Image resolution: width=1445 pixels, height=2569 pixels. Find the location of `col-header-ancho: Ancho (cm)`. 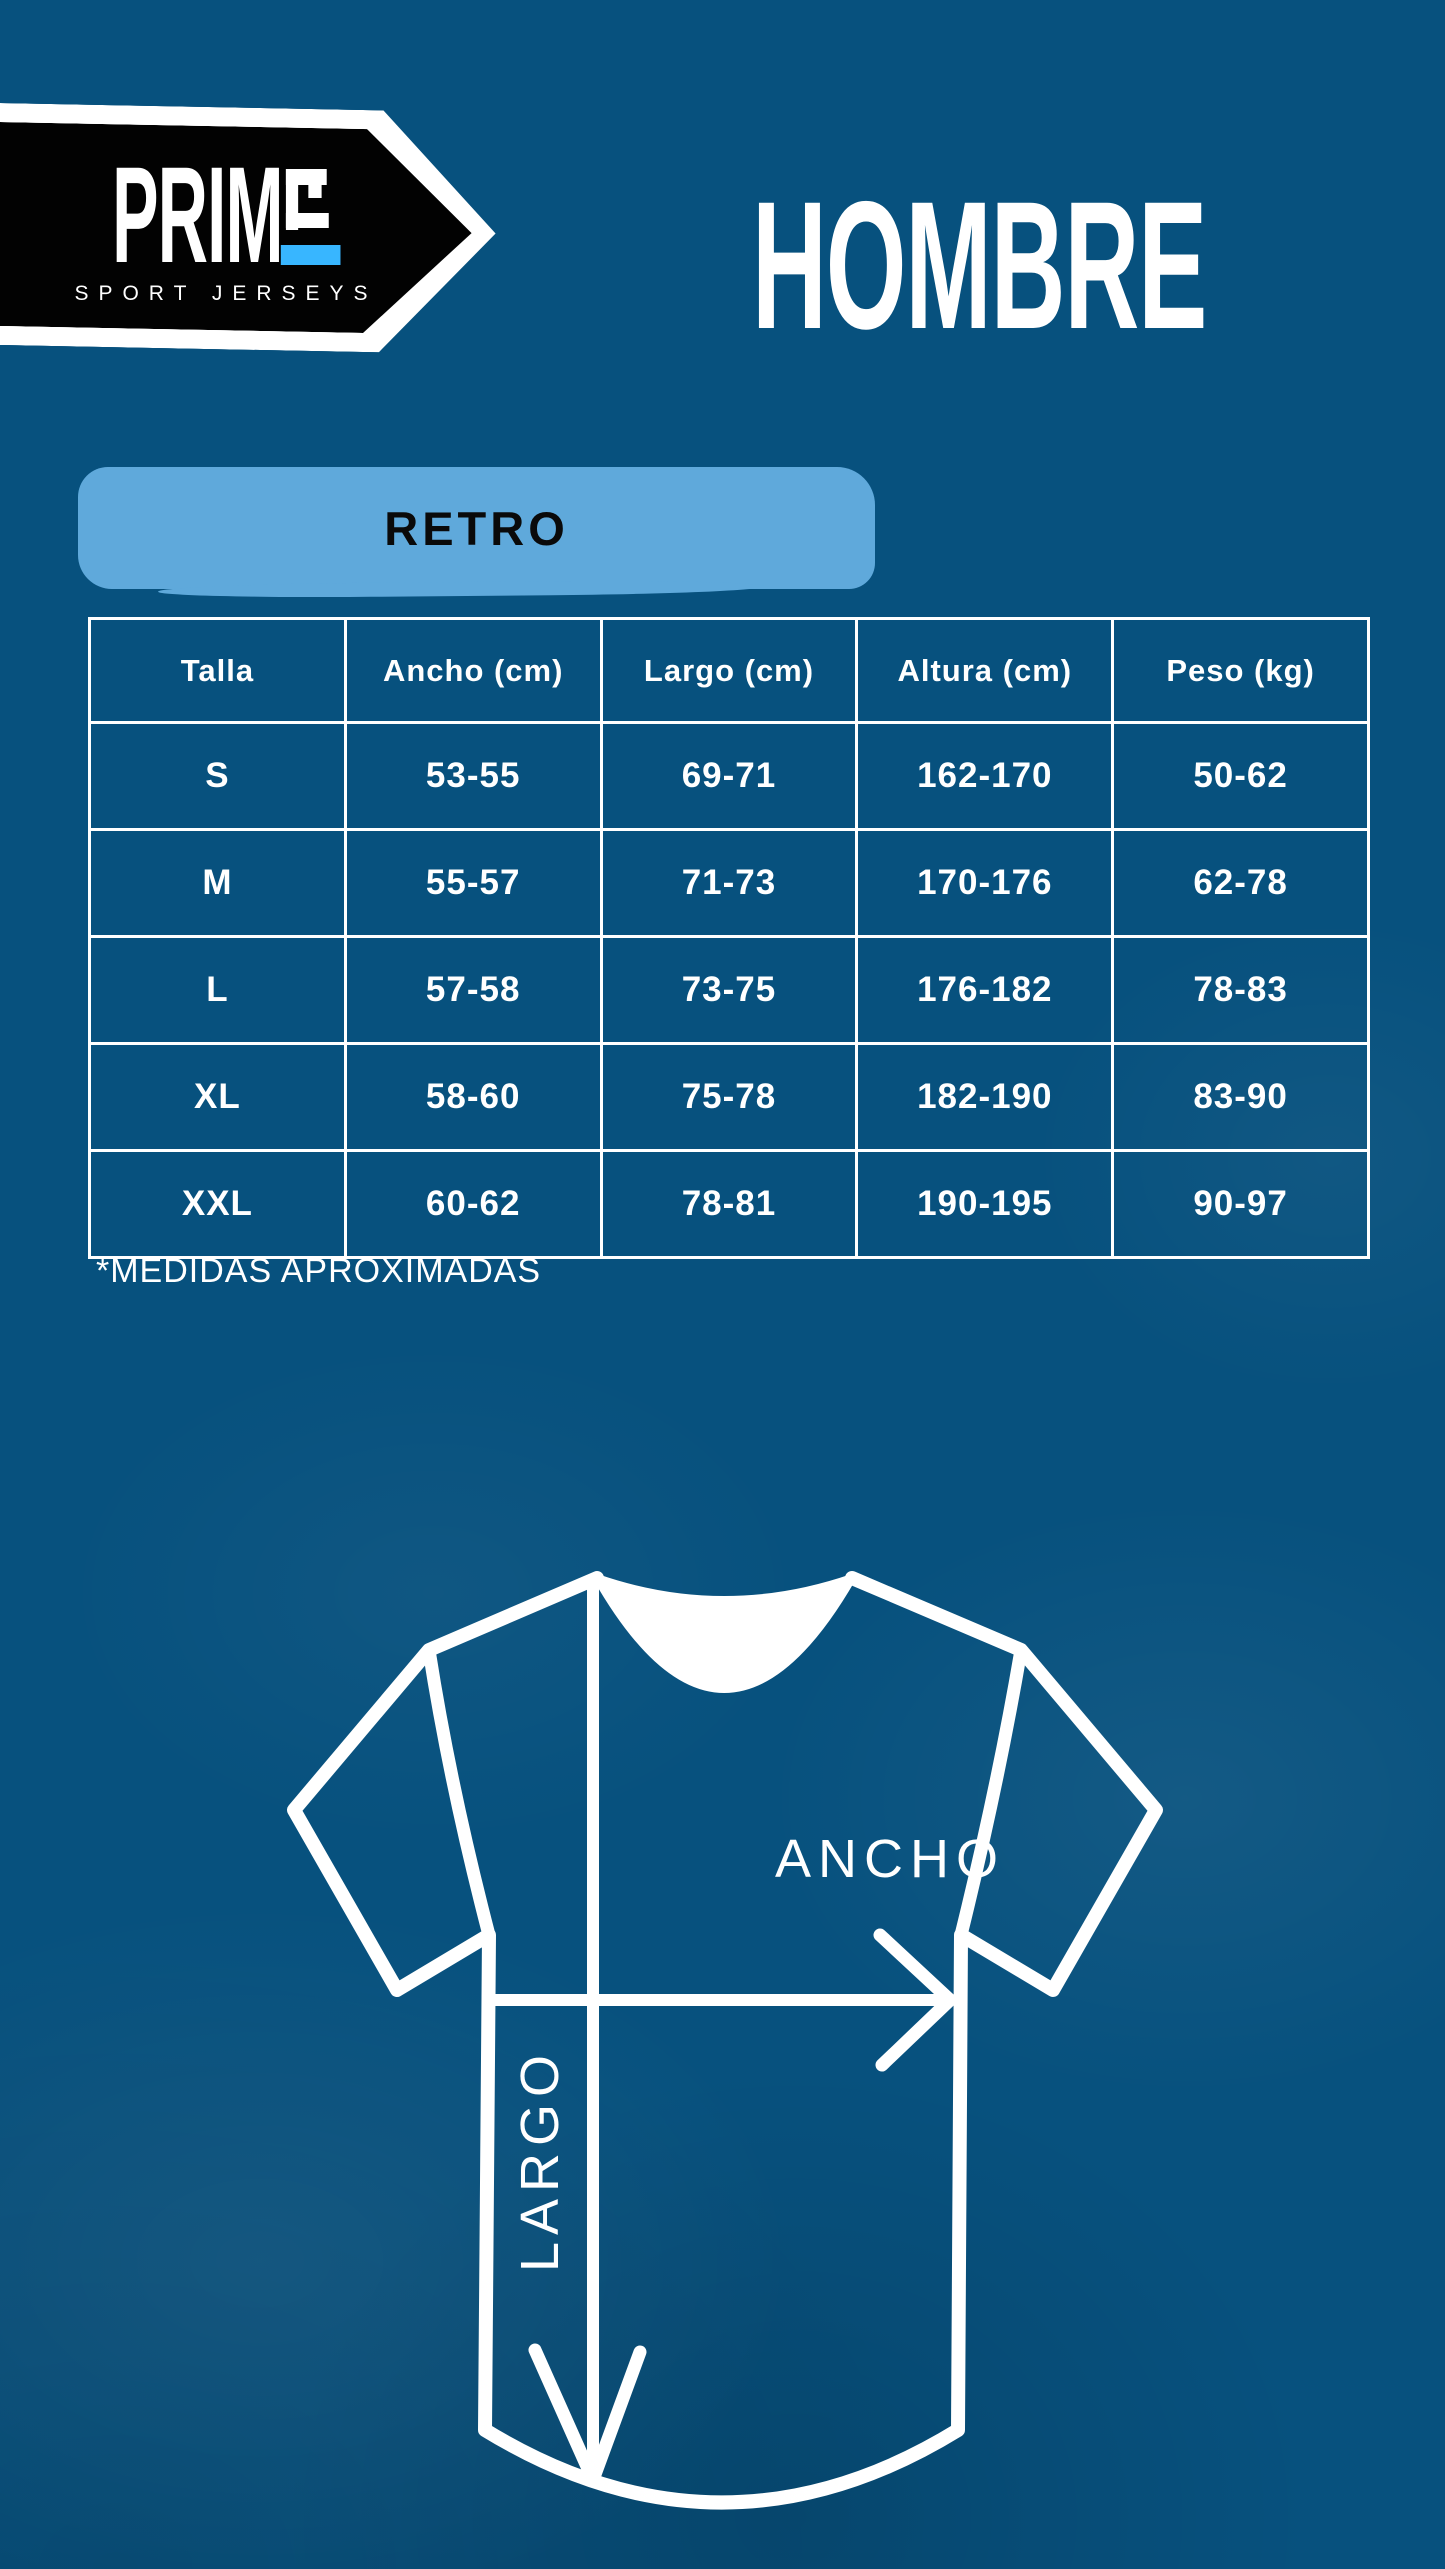

col-header-ancho: Ancho (cm) is located at coordinates (473, 670).